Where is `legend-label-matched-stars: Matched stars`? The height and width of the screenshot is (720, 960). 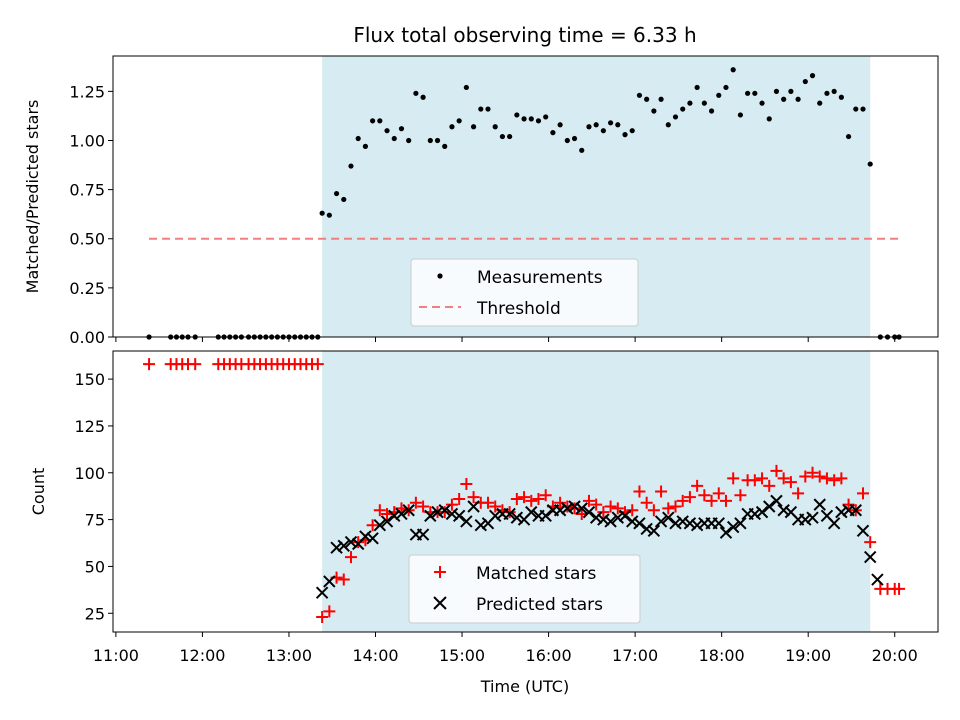
legend-label-matched-stars: Matched stars is located at coordinates (536, 574).